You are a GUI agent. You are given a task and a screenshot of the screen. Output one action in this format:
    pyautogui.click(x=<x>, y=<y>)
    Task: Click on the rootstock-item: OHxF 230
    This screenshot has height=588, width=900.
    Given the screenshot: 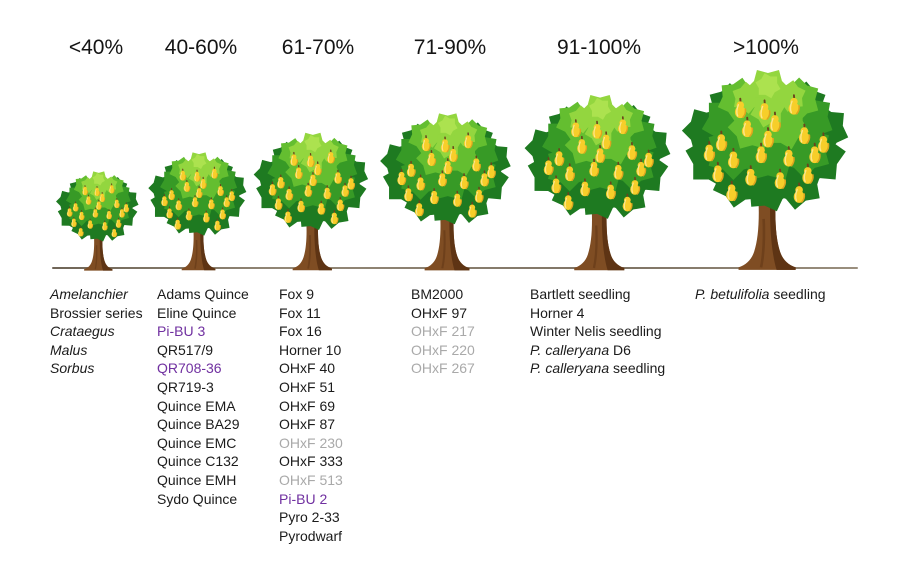 What is the action you would take?
    pyautogui.click(x=311, y=442)
    